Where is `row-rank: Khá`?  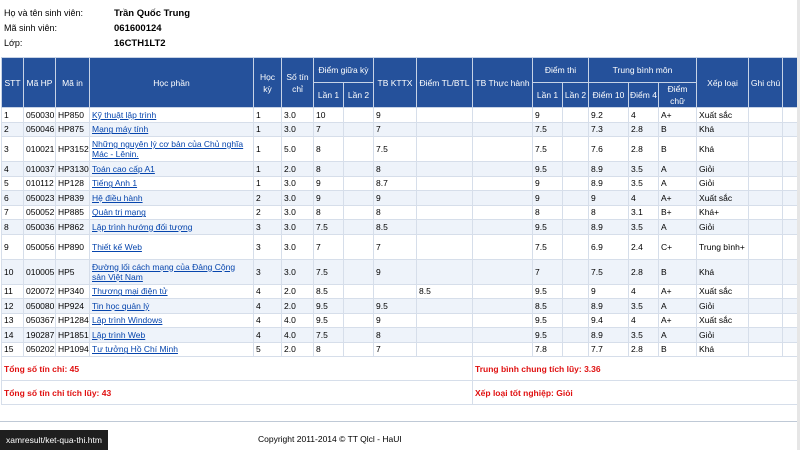 row-rank: Khá is located at coordinates (723, 271).